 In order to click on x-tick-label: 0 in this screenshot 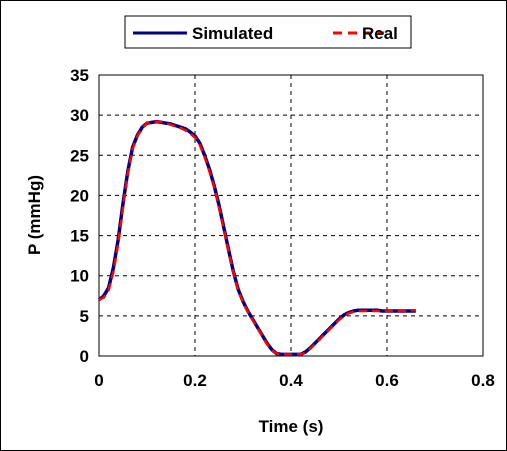, I will do `click(98, 380)`.